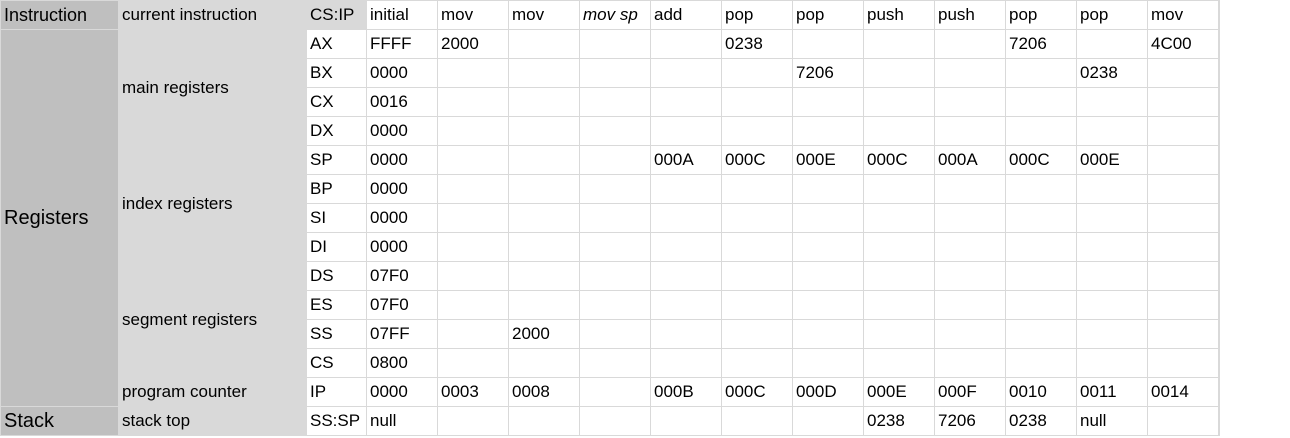 The height and width of the screenshot is (438, 1290). I want to click on register-value: 07FF, so click(402, 334).